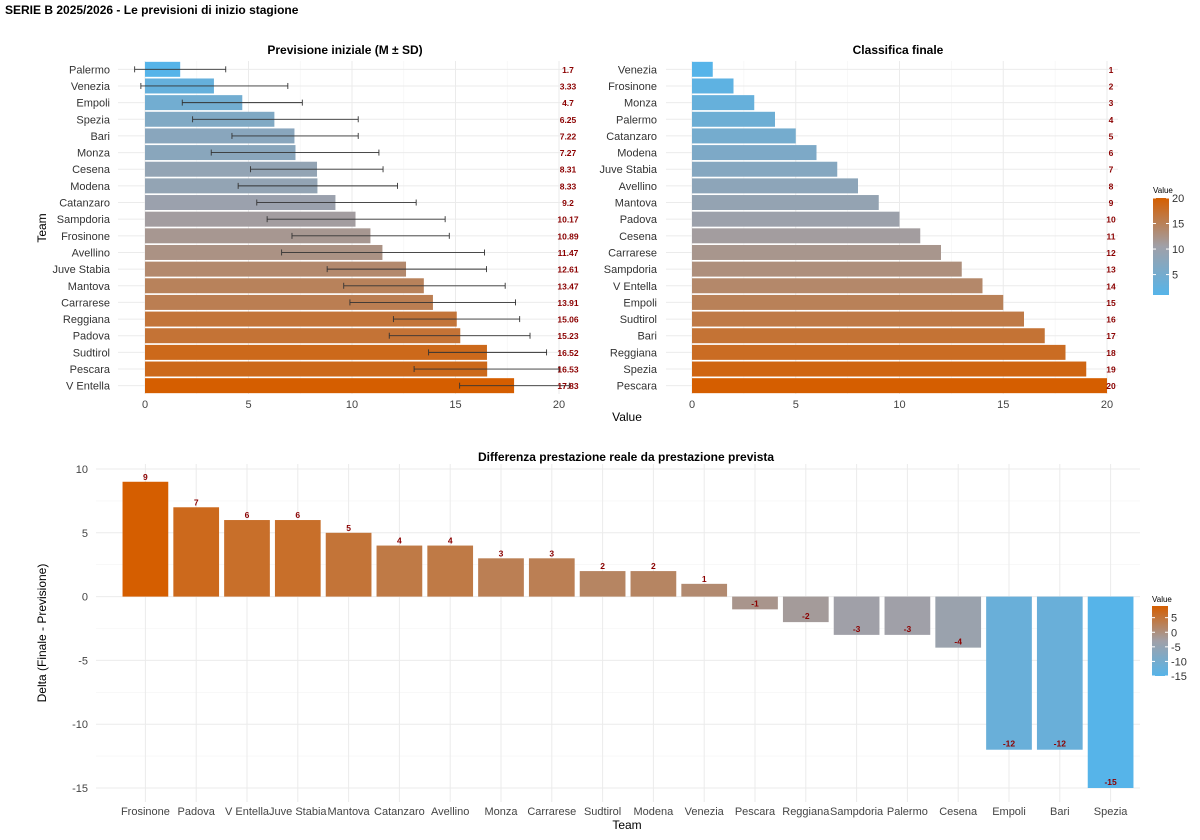 The width and height of the screenshot is (1200, 840). What do you see at coordinates (1174, 633) in the screenshot?
I see `legend-tick-label: 0` at bounding box center [1174, 633].